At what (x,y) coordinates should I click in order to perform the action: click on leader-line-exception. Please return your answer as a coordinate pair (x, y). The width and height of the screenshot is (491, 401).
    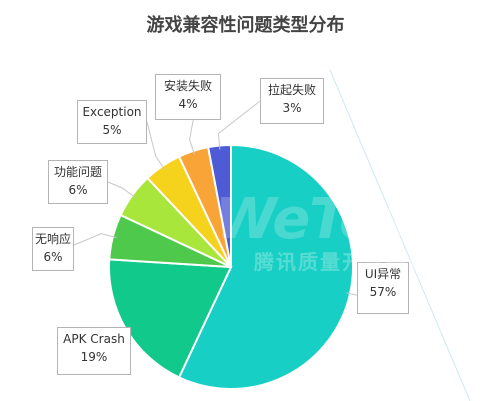
    Looking at the image, I should click on (156, 145).